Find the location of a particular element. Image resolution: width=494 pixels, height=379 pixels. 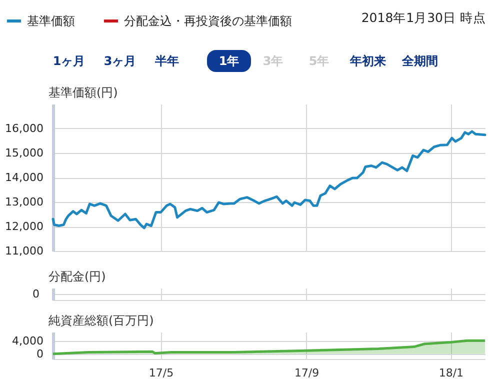

y-tick-label: 11,000 is located at coordinates (24, 251).